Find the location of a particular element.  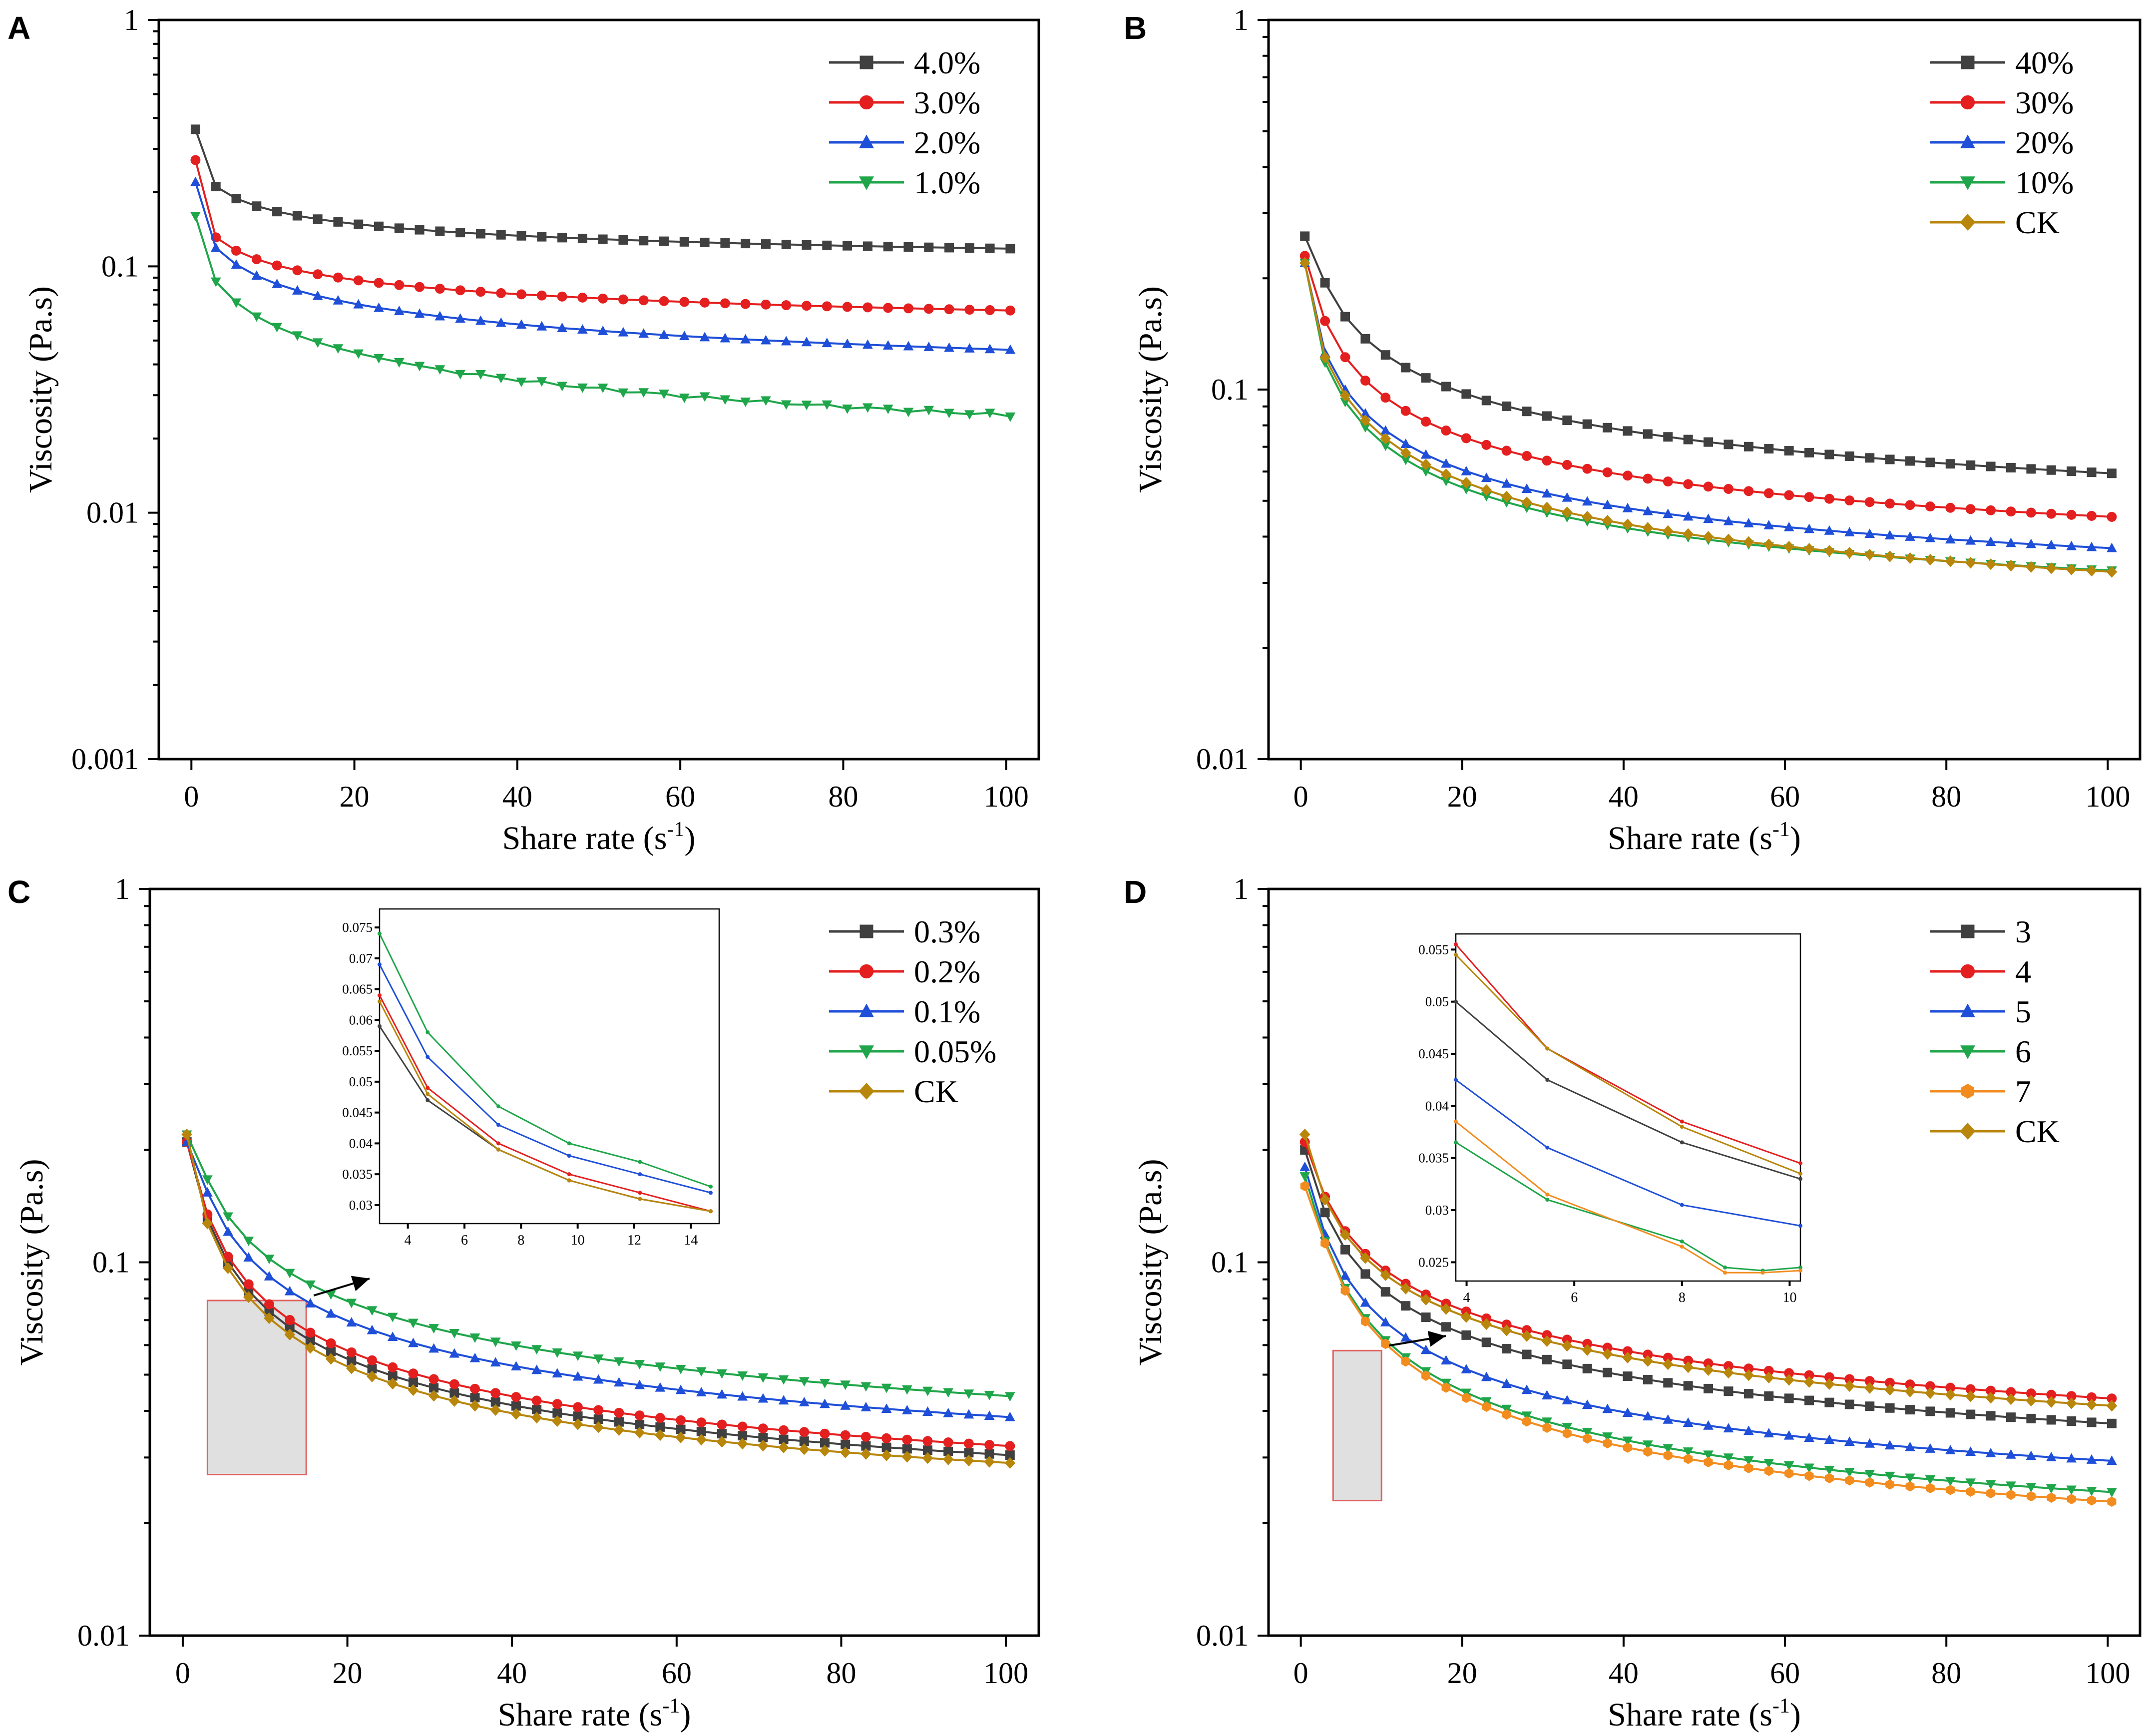

legend-marker is located at coordinates (866, 62).